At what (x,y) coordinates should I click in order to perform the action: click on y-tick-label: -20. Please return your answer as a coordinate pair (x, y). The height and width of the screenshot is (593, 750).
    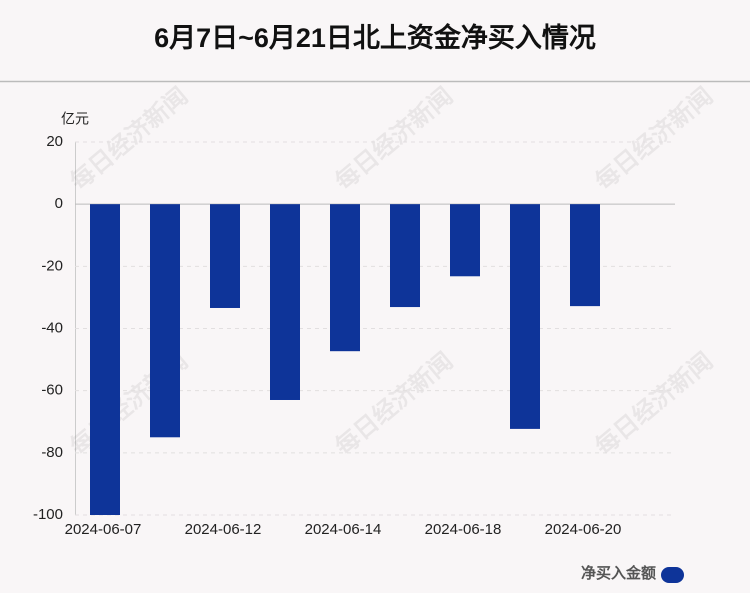
    Looking at the image, I should click on (52, 265).